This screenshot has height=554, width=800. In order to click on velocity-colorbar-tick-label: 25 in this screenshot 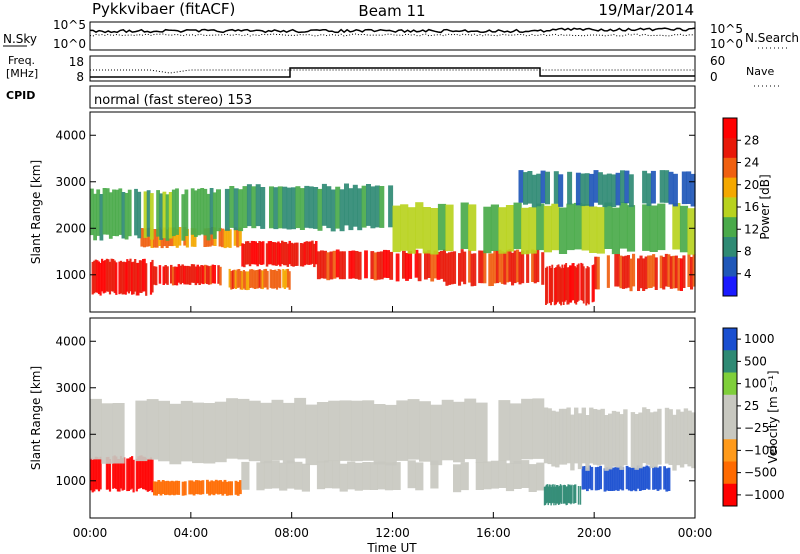, I will do `click(751, 406)`.